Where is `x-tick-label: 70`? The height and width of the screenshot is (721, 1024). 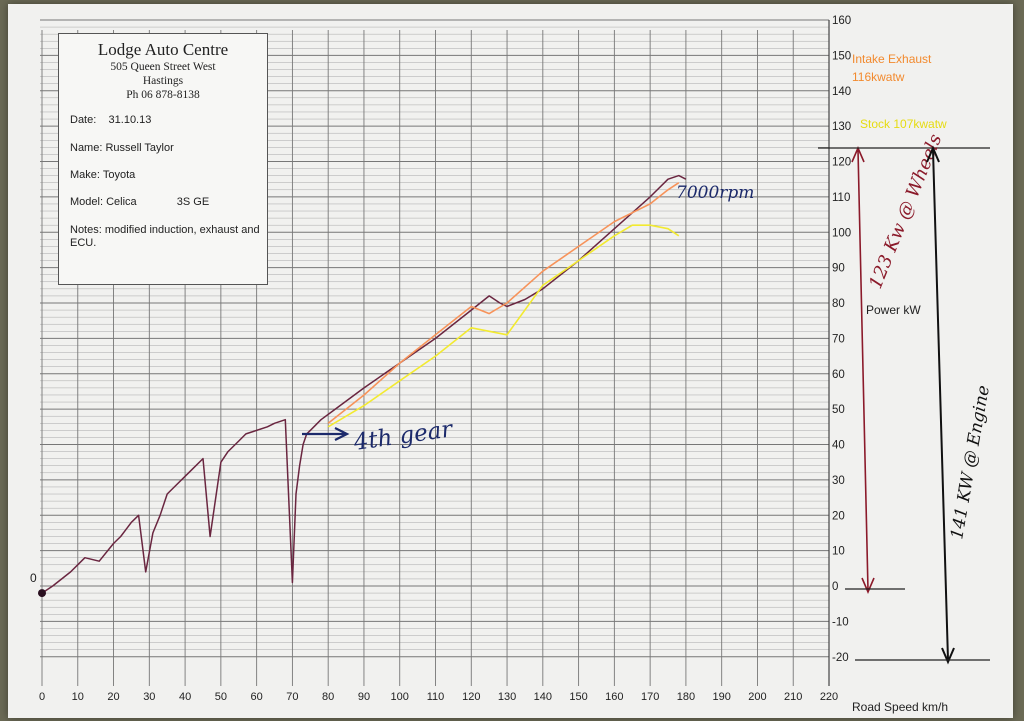 x-tick-label: 70 is located at coordinates (292, 697).